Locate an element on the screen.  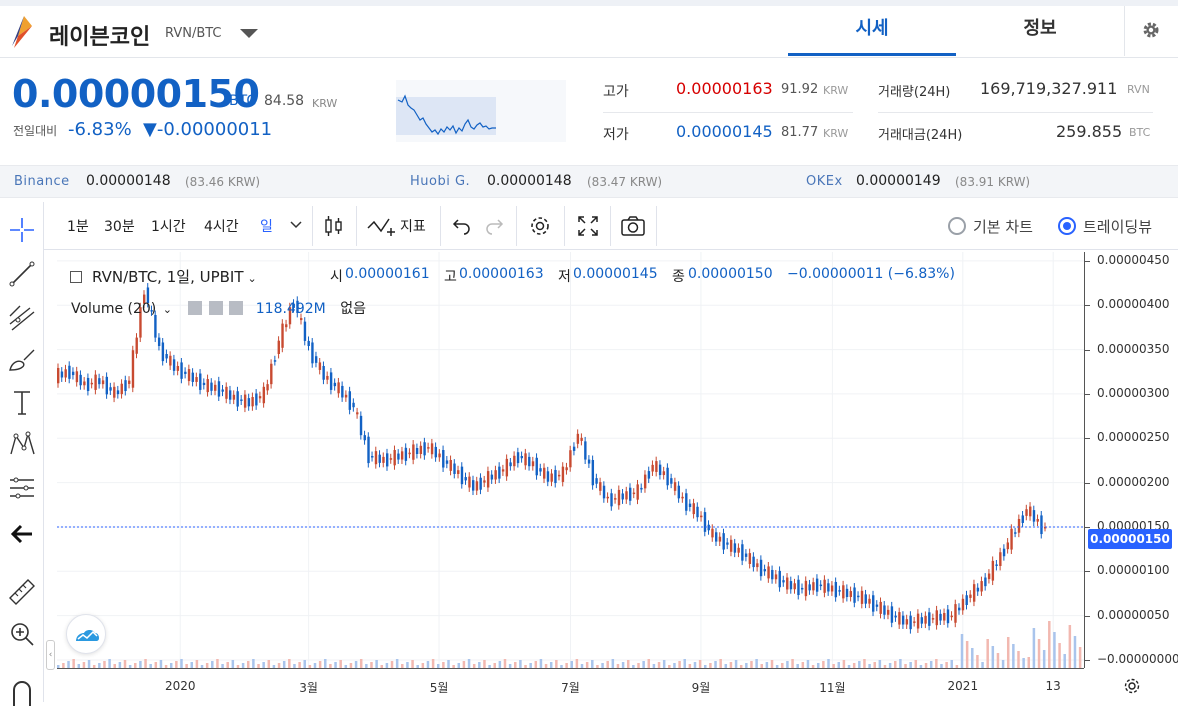
divider is located at coordinates (516, 226).